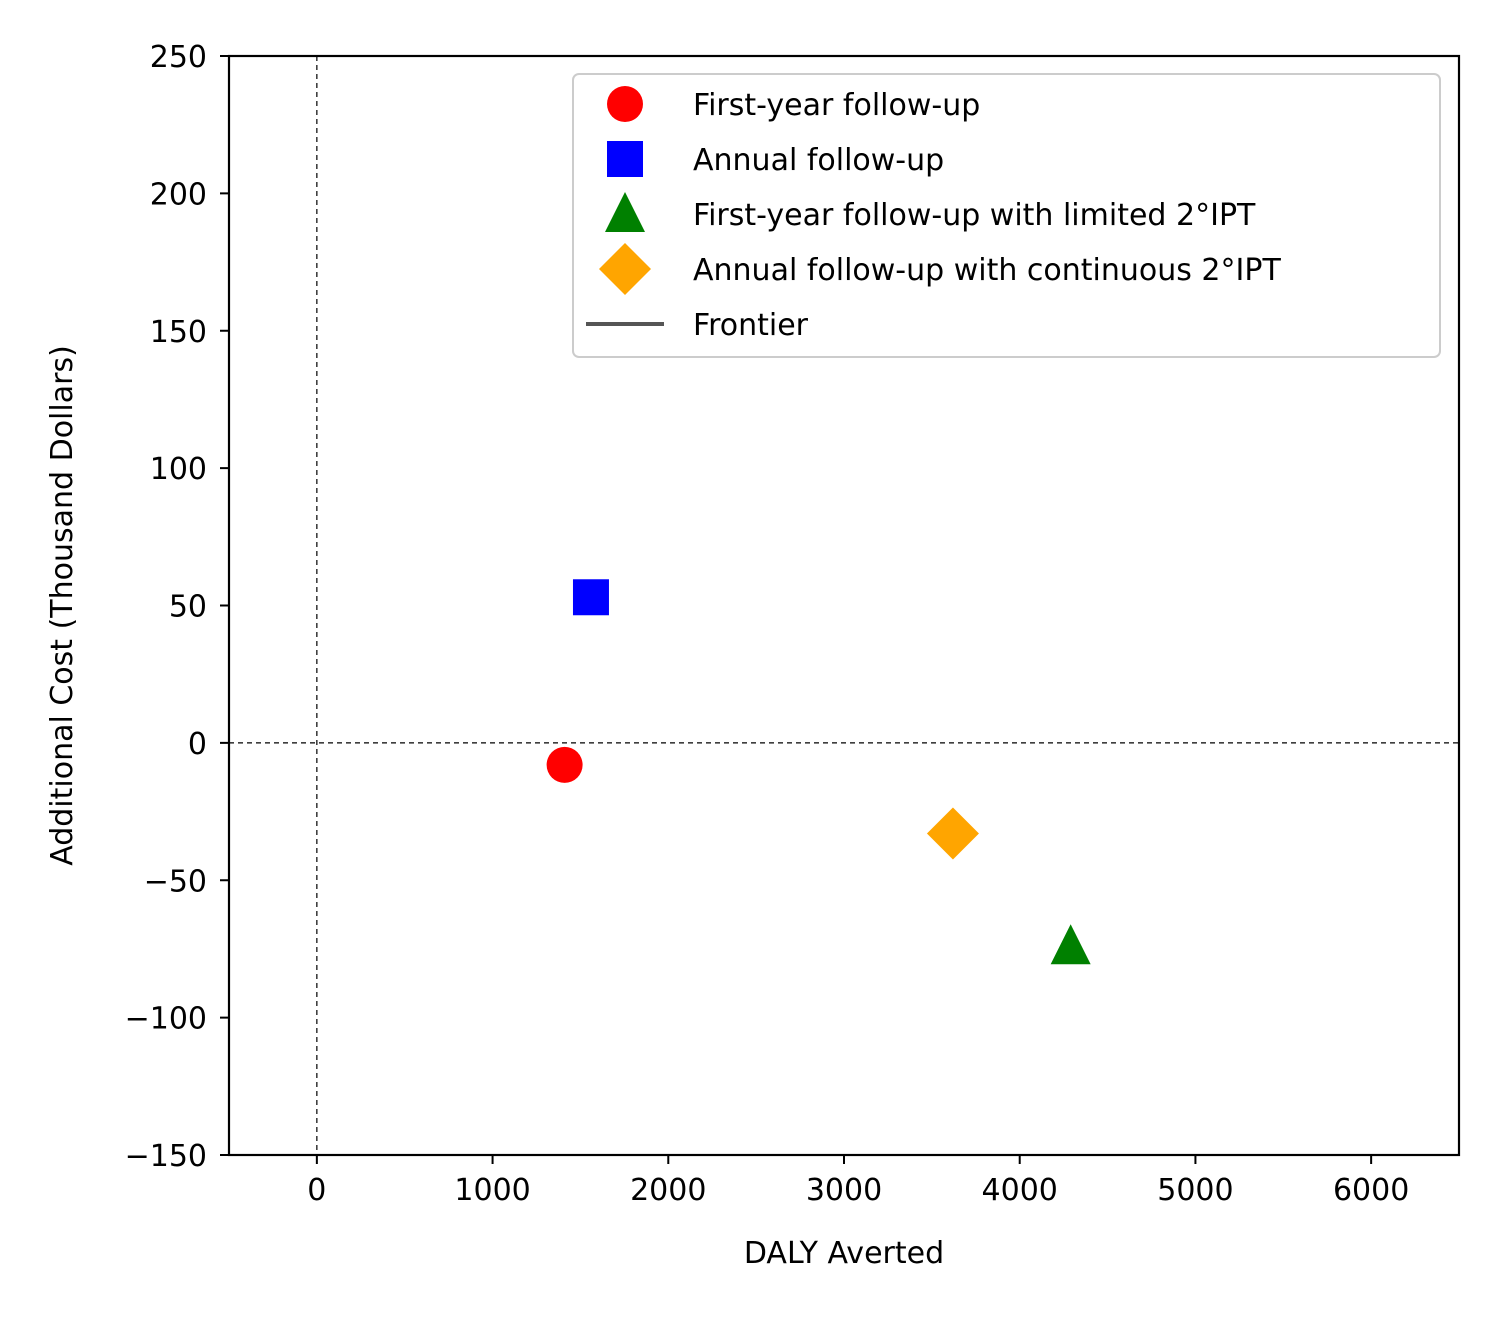 The image size is (1500, 1320). I want to click on legend-marker-square, so click(625, 159).